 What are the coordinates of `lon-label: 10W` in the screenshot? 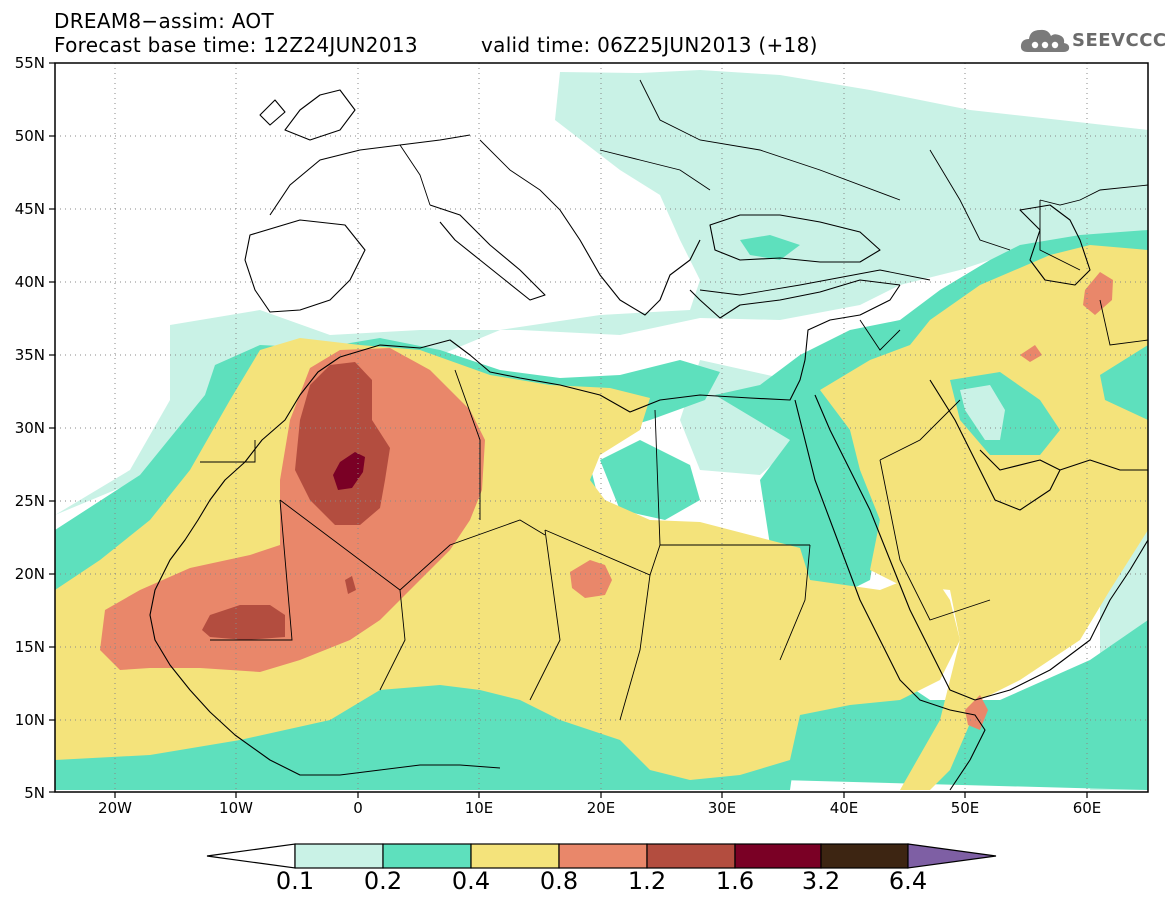 It's located at (236, 808).